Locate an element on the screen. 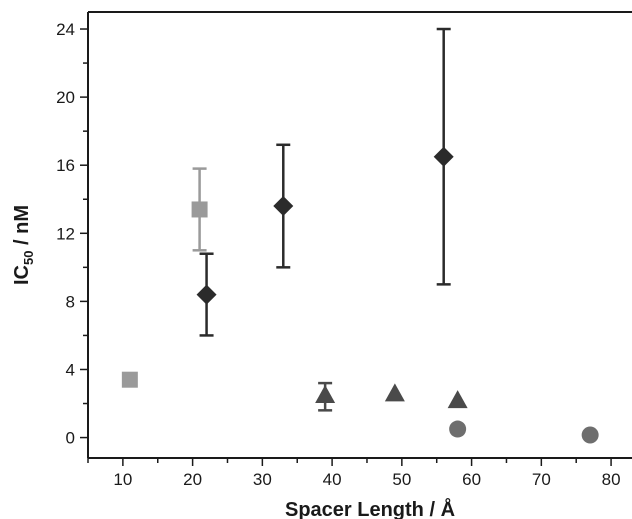 The height and width of the screenshot is (519, 632). y-axis-title-unit: / nM is located at coordinates (22, 228).